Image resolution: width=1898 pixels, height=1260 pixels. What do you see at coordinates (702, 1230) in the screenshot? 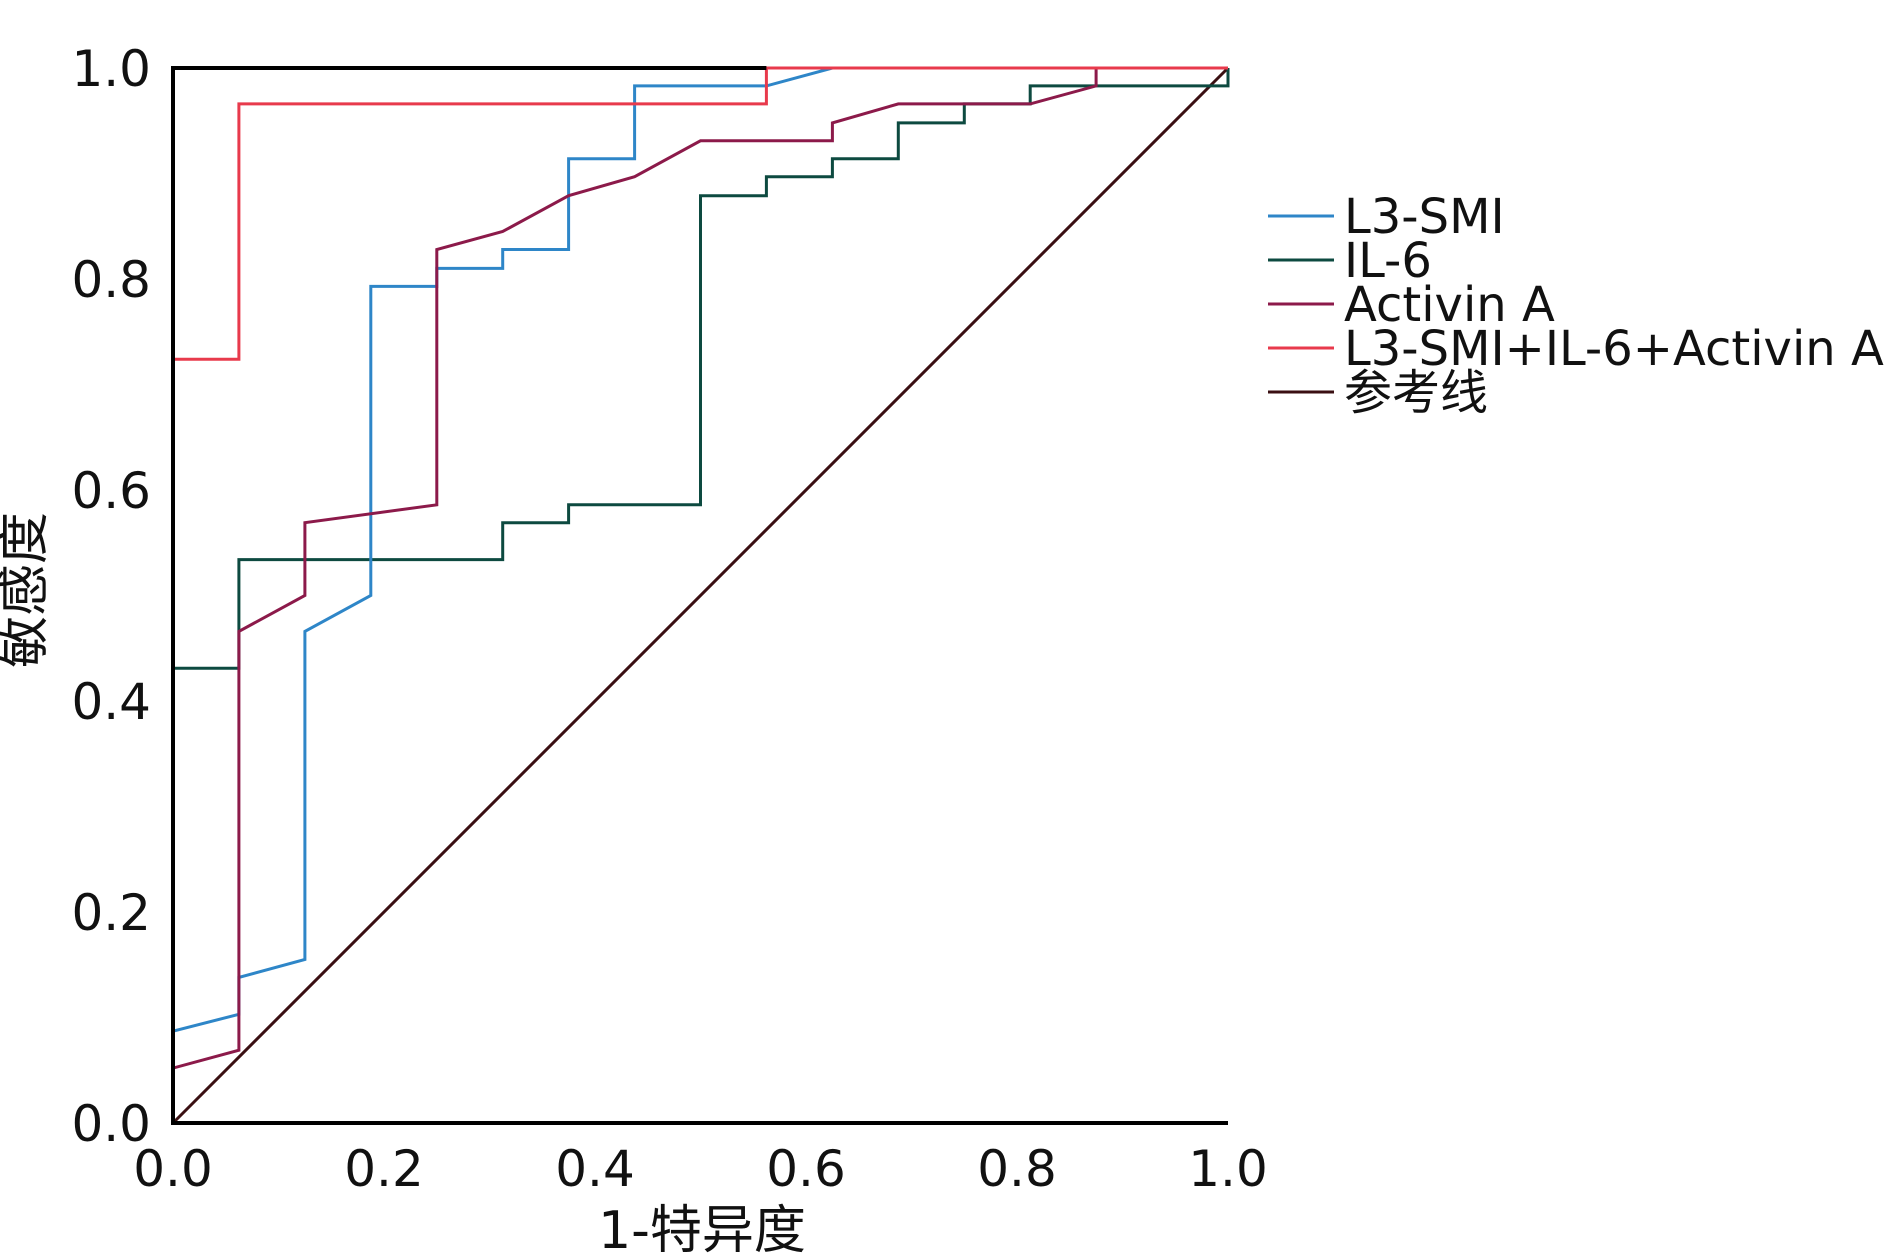
I see `x-axis-title: 1-特异度` at bounding box center [702, 1230].